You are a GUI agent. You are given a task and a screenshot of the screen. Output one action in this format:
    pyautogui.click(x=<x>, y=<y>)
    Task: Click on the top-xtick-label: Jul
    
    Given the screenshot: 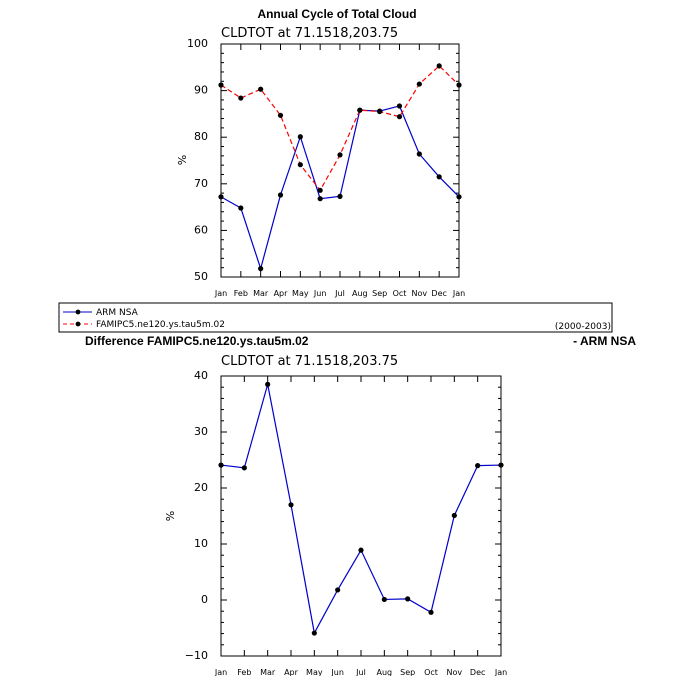 What is the action you would take?
    pyautogui.click(x=339, y=293)
    